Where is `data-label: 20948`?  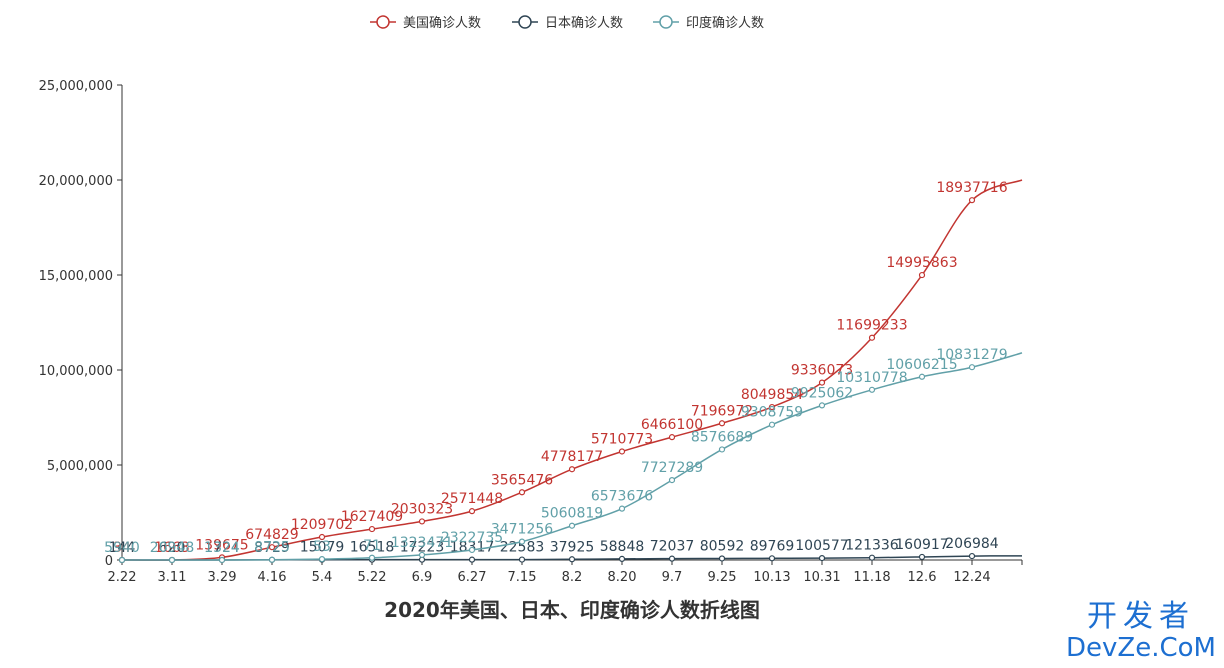
data-label: 20948 is located at coordinates (172, 548).